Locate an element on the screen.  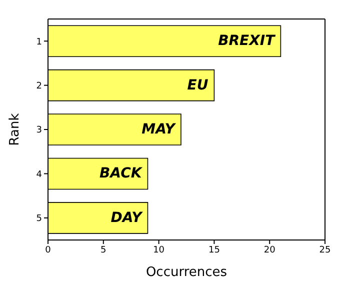
x-axis-title: Occurrences is located at coordinates (187, 272).